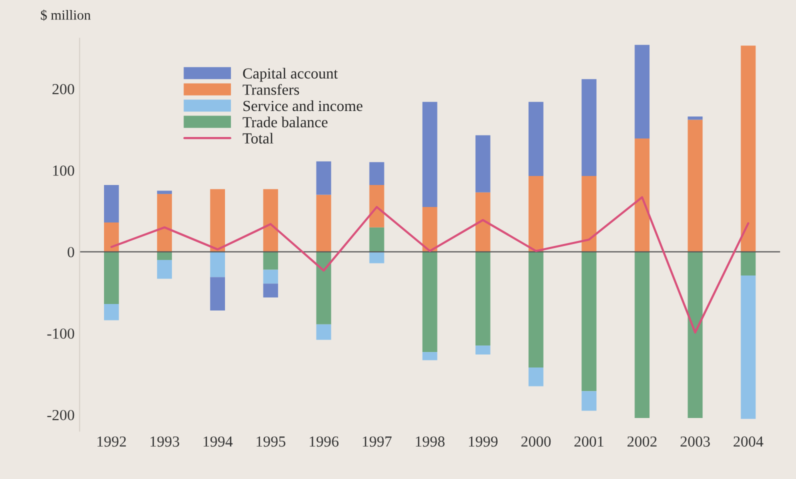 This screenshot has width=796, height=479. I want to click on x-tick-label: 2001, so click(589, 441).